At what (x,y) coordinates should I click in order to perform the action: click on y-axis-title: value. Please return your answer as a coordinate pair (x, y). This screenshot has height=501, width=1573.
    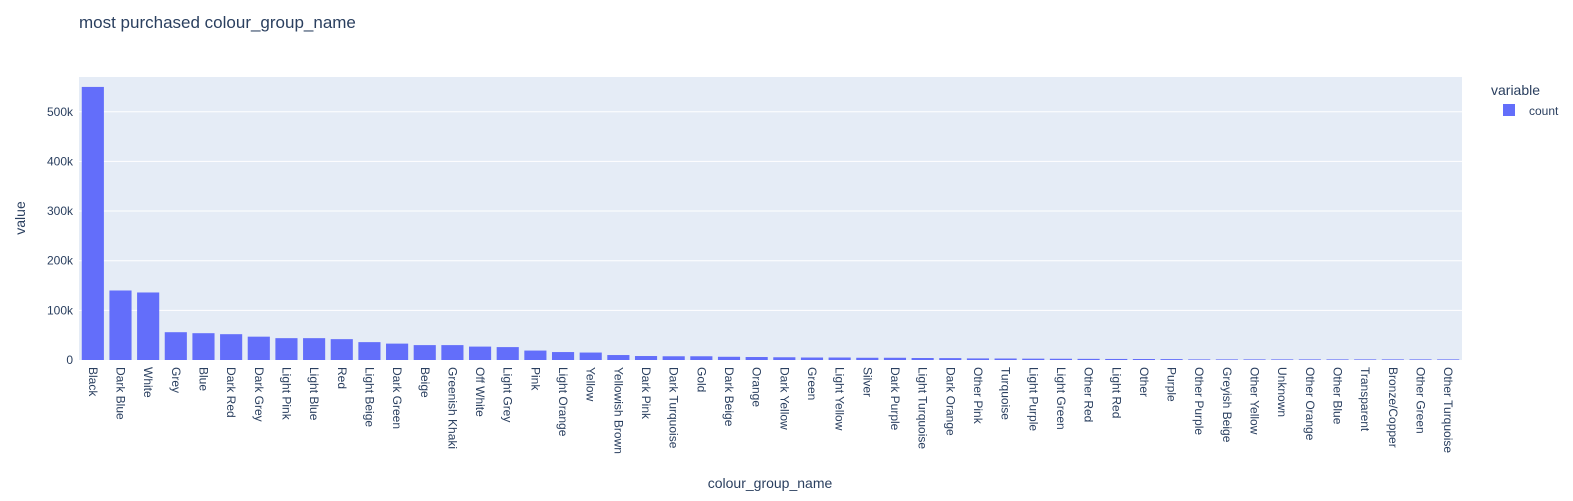
    Looking at the image, I should click on (20, 218).